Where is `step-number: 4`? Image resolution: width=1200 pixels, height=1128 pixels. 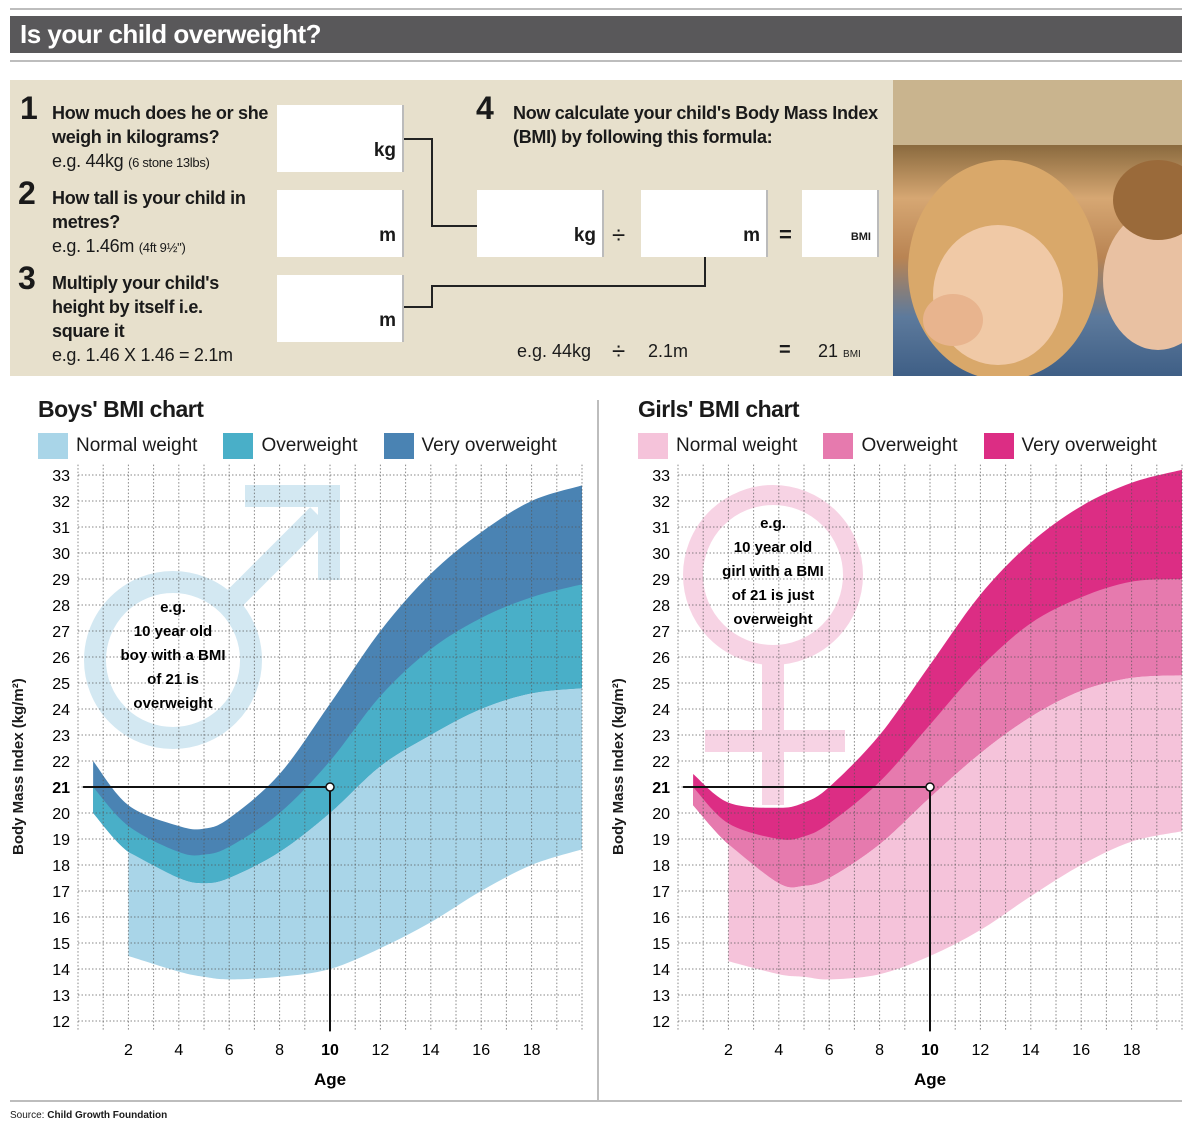
step-number: 4 is located at coordinates (485, 108).